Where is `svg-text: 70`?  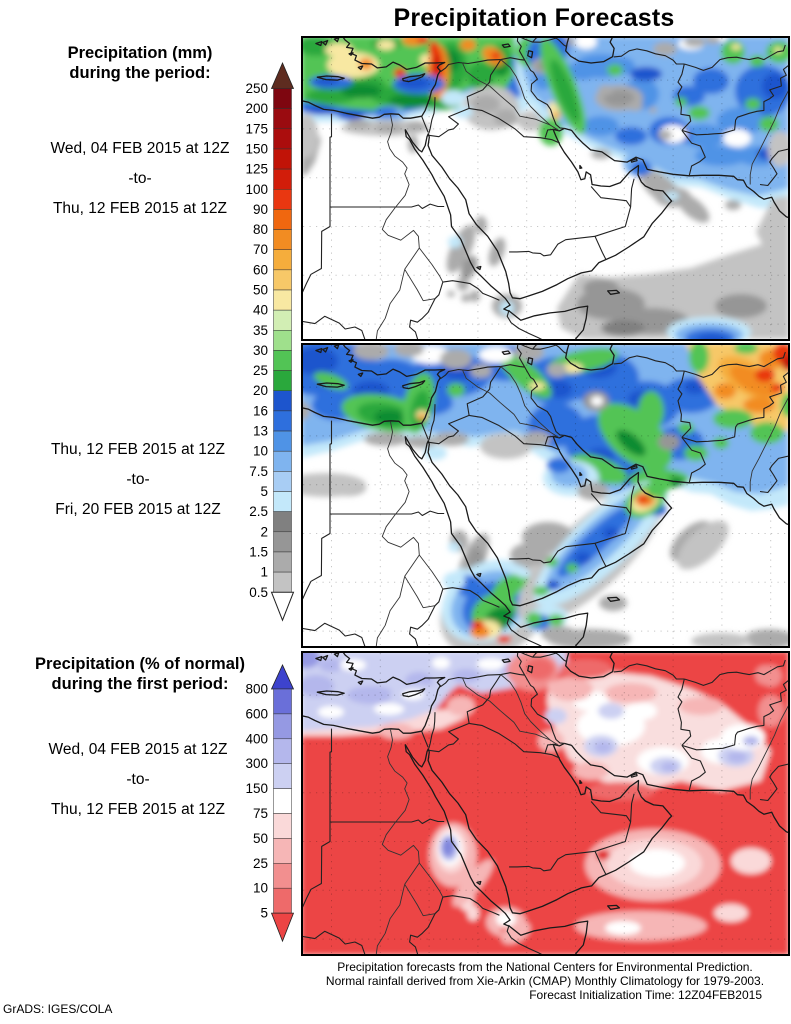
svg-text: 70 is located at coordinates (260, 249).